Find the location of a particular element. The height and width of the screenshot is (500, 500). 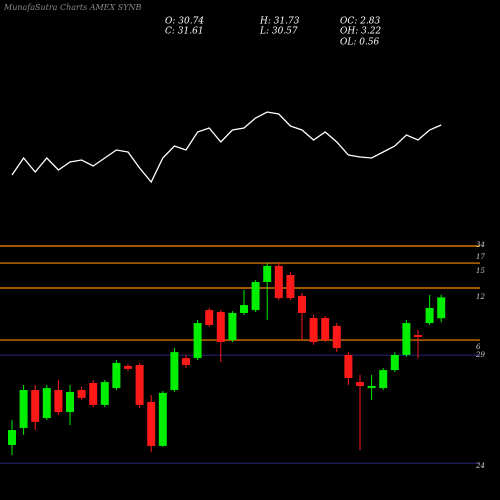

y-tick-label: 6 is located at coordinates (478, 347).